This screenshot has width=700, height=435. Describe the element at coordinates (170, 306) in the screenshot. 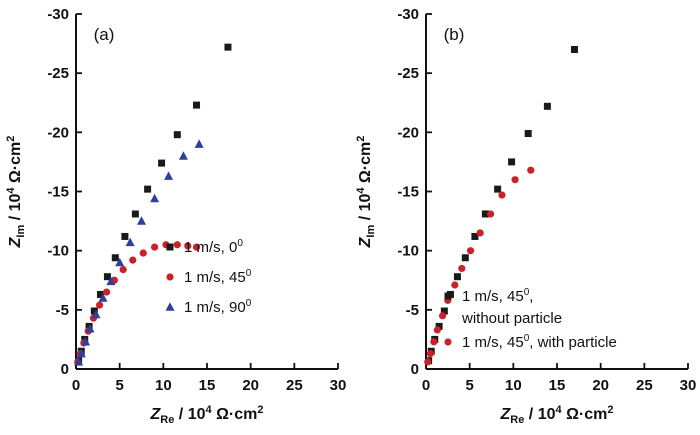

I see `legend-marker-triangle` at that location.